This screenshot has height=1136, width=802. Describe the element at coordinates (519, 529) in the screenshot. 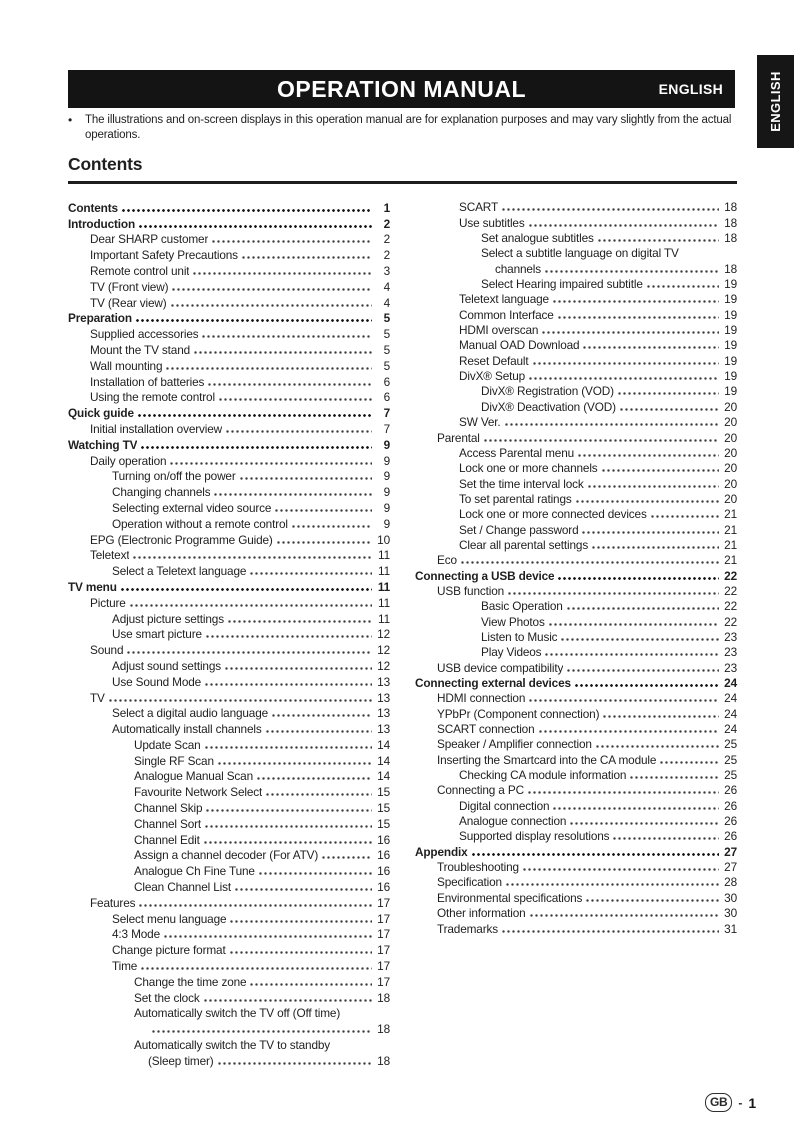

I see `toc-entry-label: Set / Change password` at that location.